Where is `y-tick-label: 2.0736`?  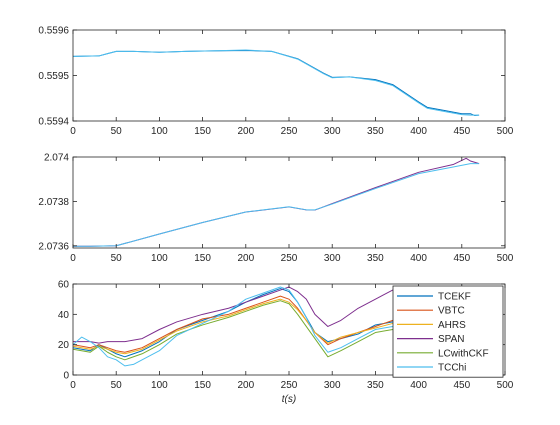
y-tick-label: 2.0736 is located at coordinates (53, 246).